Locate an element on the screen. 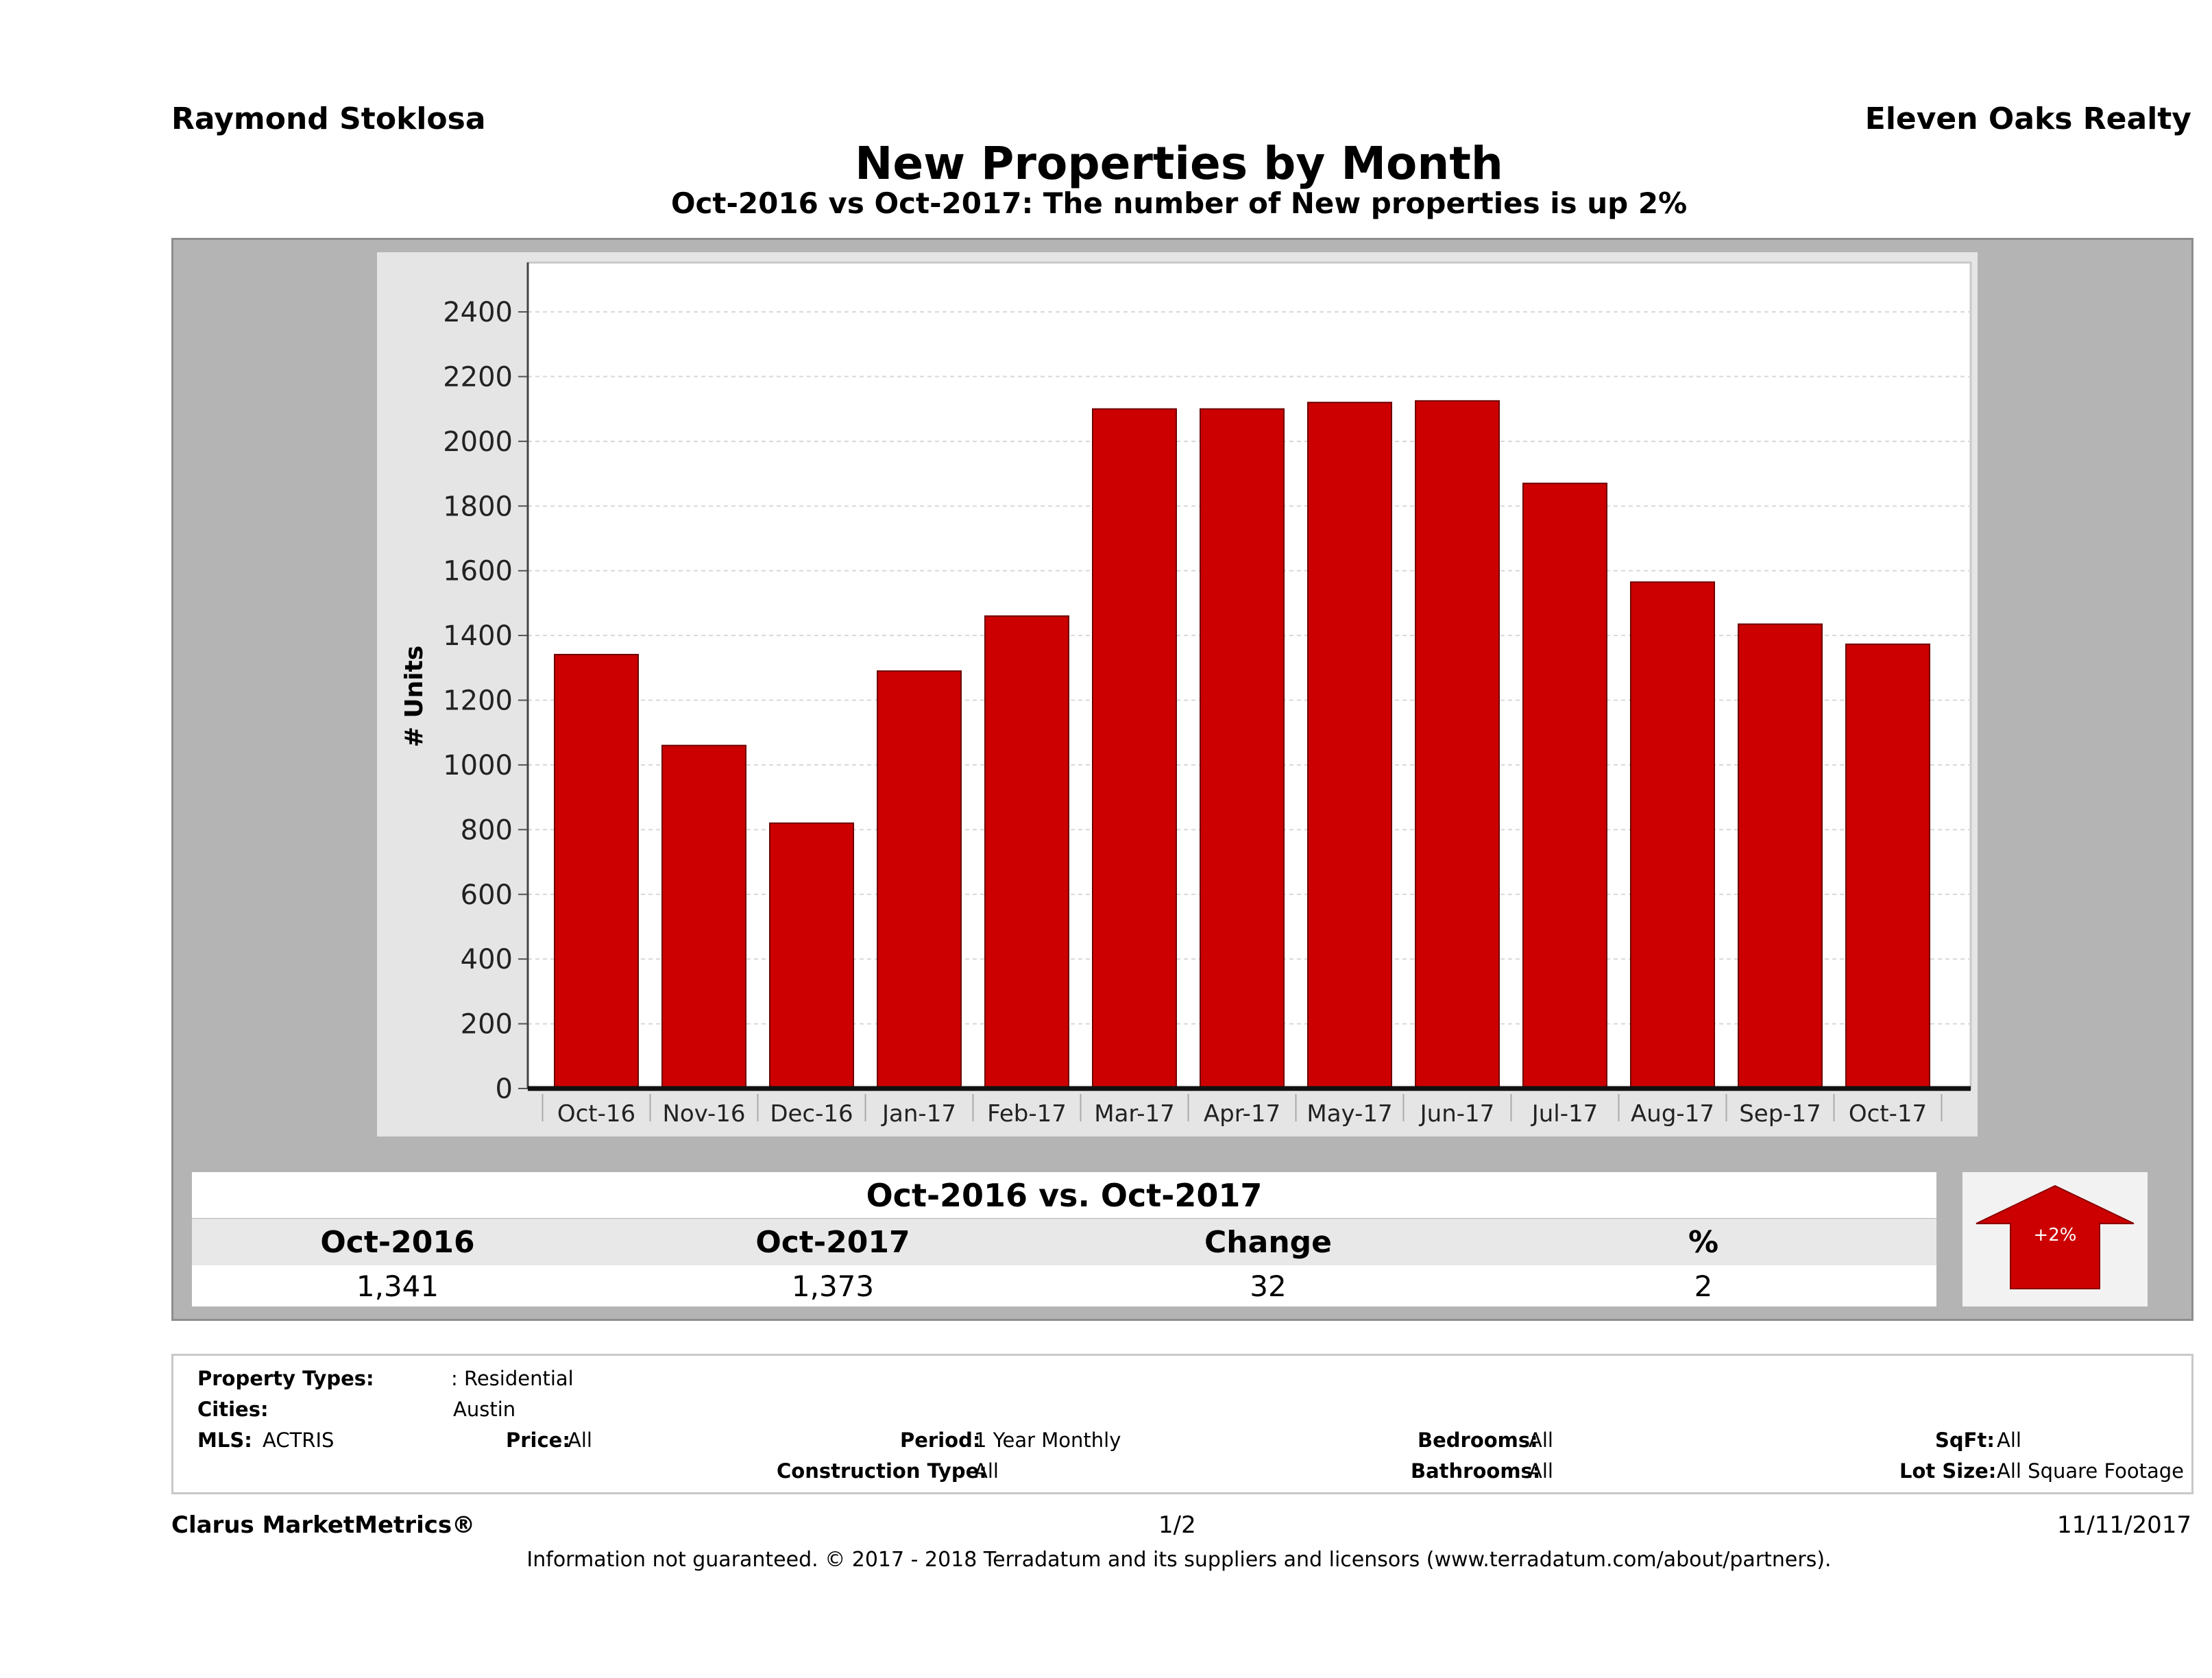 The height and width of the screenshot is (1678, 2212). bedrooms-label: Bedrooms: is located at coordinates (1478, 1440).